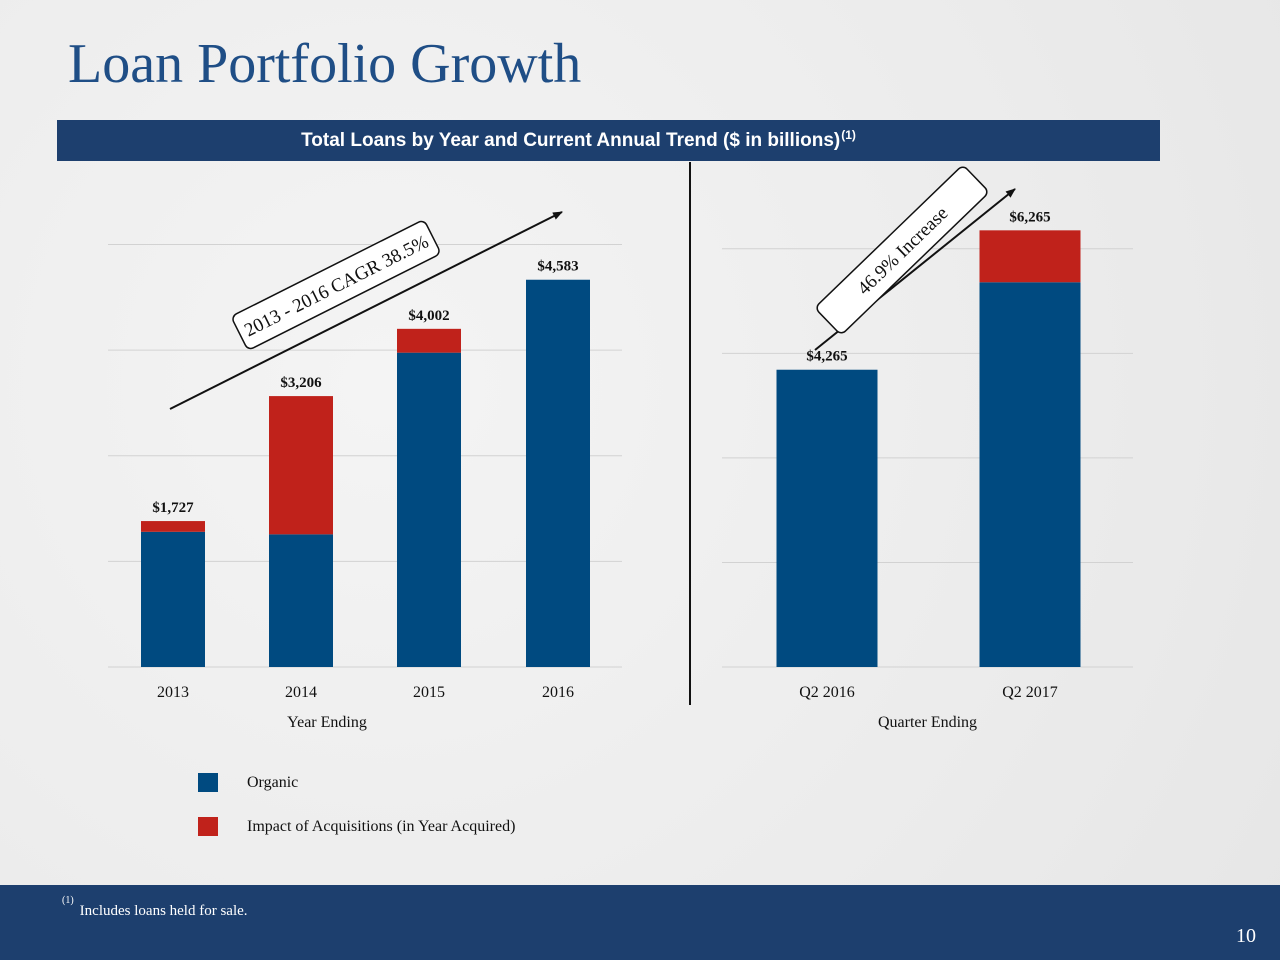 The height and width of the screenshot is (960, 1280). What do you see at coordinates (1030, 474) in the screenshot?
I see `bar-organic-q2-2017` at bounding box center [1030, 474].